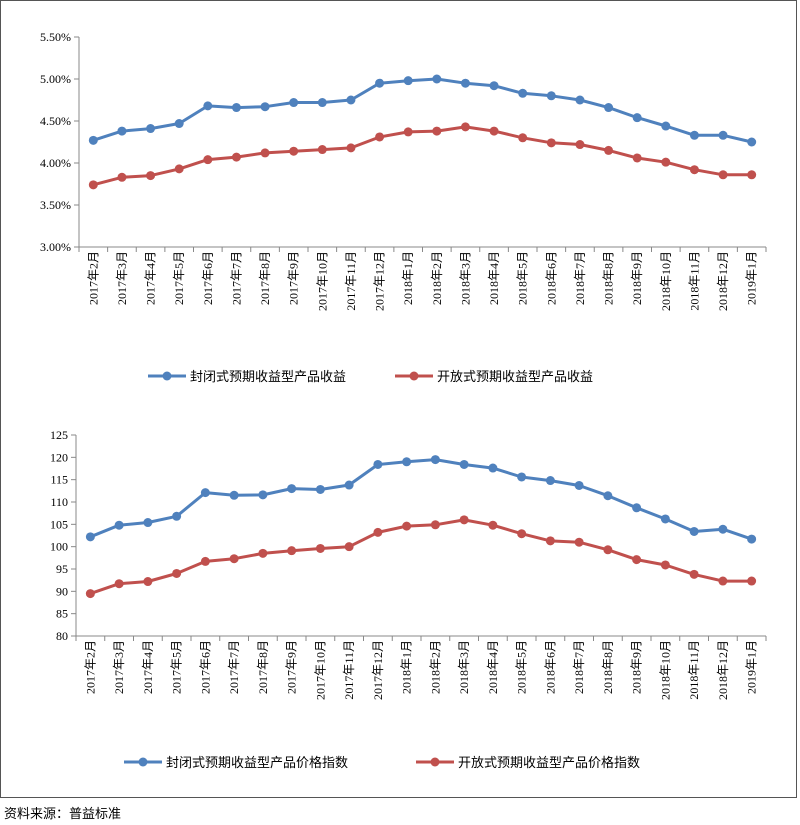 Image resolution: width=800 pixels, height=825 pixels. Describe the element at coordinates (465, 278) in the screenshot. I see `yield-x-tick-label: 2018年3月` at that location.